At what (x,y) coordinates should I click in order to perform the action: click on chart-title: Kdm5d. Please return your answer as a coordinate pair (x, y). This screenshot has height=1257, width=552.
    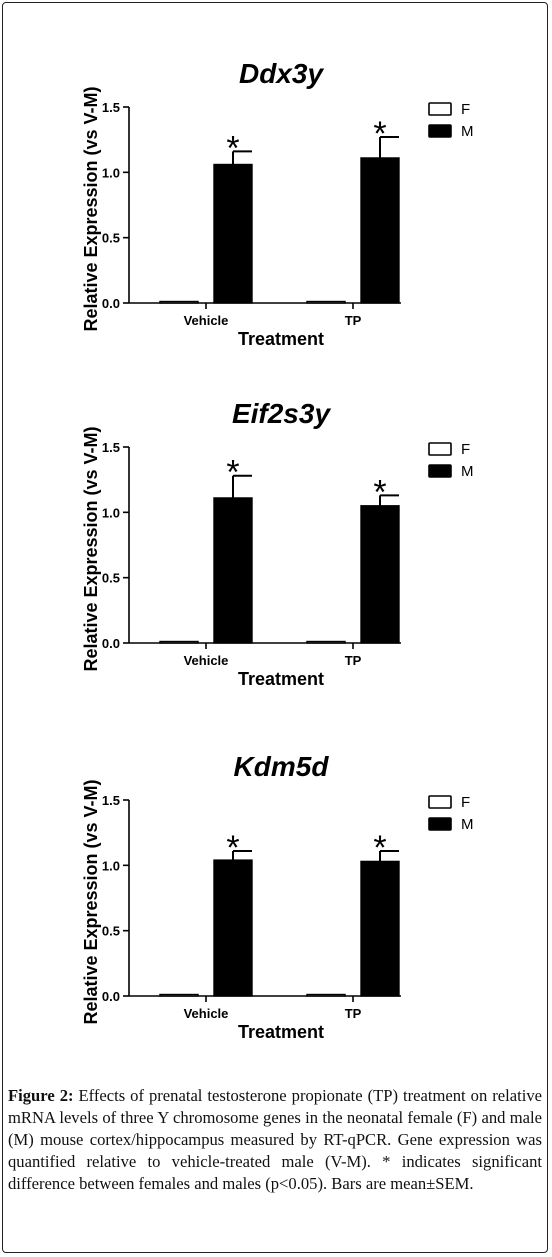
    Looking at the image, I should click on (282, 766).